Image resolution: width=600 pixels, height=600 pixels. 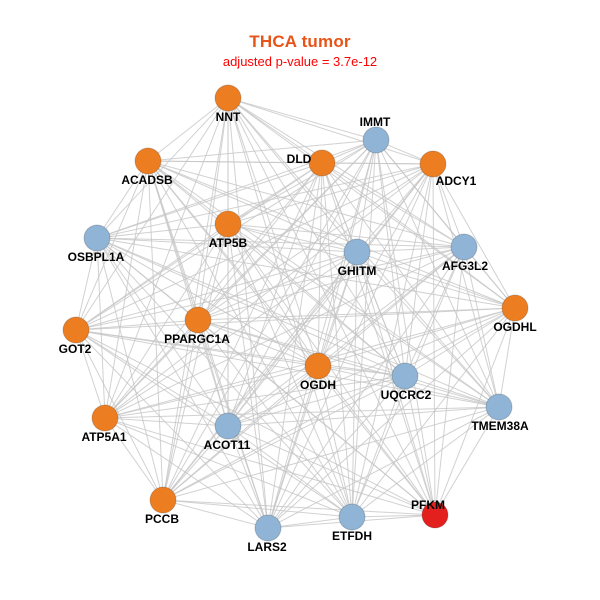 I want to click on edge-DLD-OSBPL1A, so click(x=209, y=200).